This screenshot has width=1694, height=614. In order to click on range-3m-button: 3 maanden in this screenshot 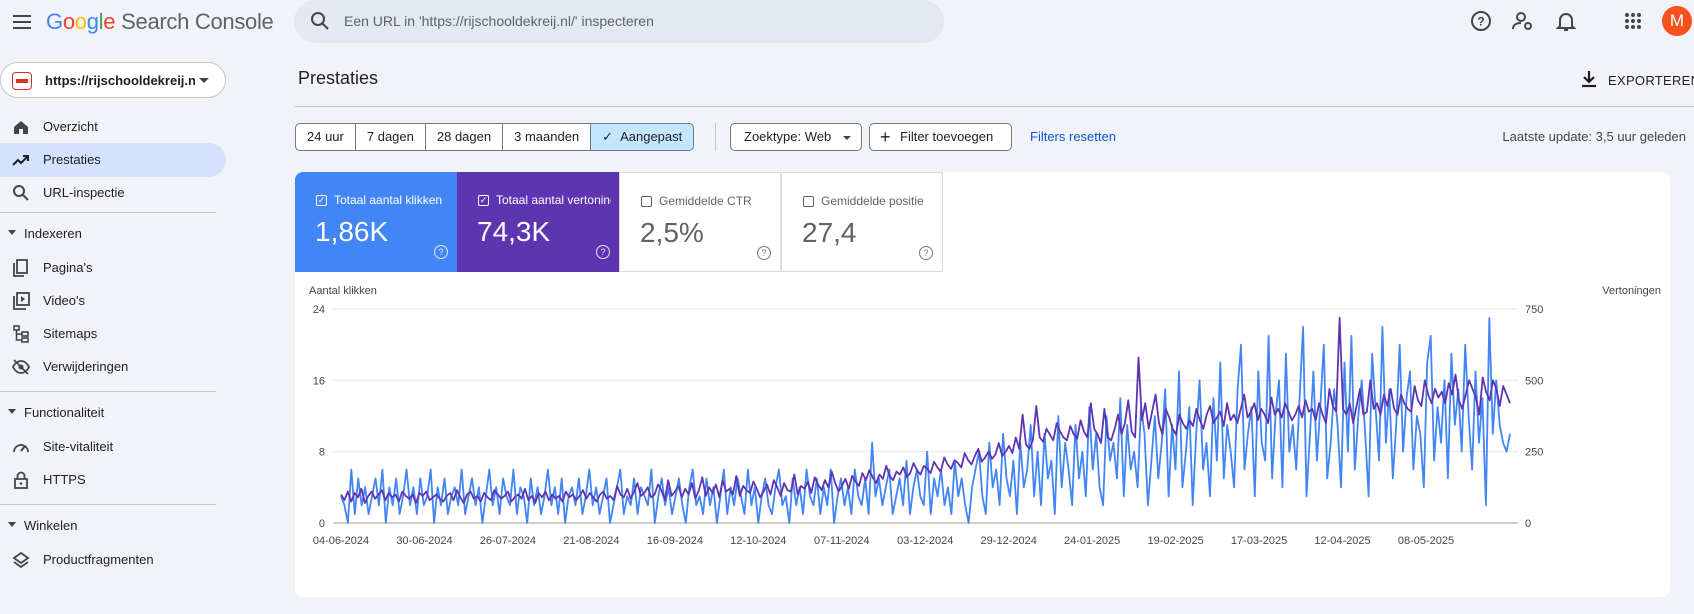, I will do `click(547, 137)`.